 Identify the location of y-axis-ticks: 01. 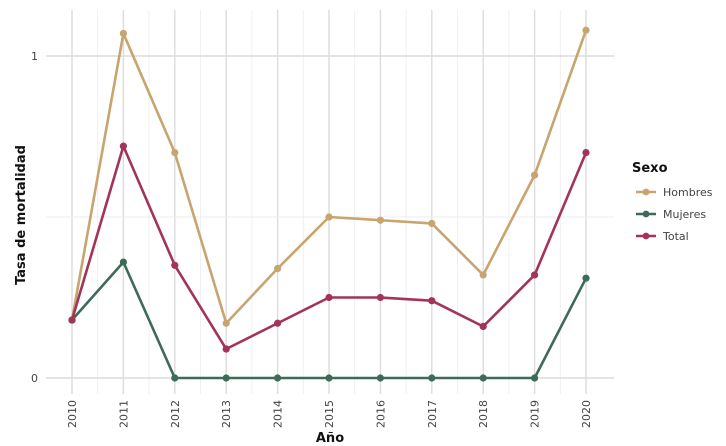
(34, 217).